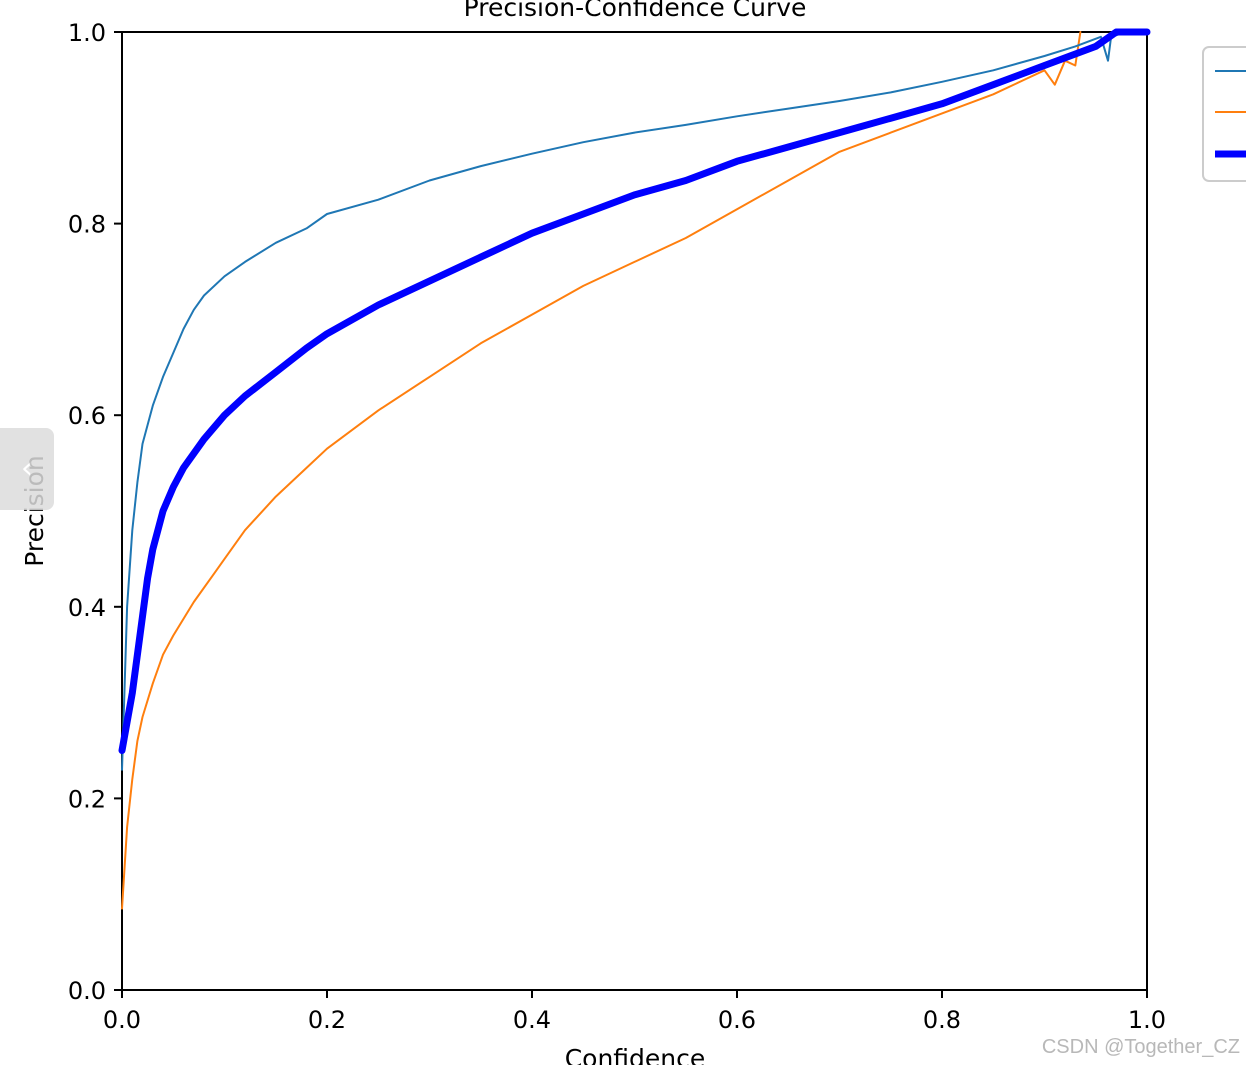 This screenshot has height=1065, width=1246. I want to click on y-tick-label: 0.0, so click(87, 991).